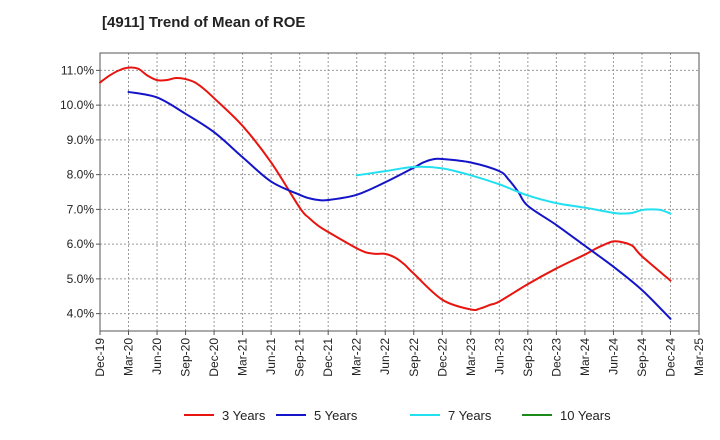  What do you see at coordinates (81, 175) in the screenshot?
I see `y-tick-label: 8.0%` at bounding box center [81, 175].